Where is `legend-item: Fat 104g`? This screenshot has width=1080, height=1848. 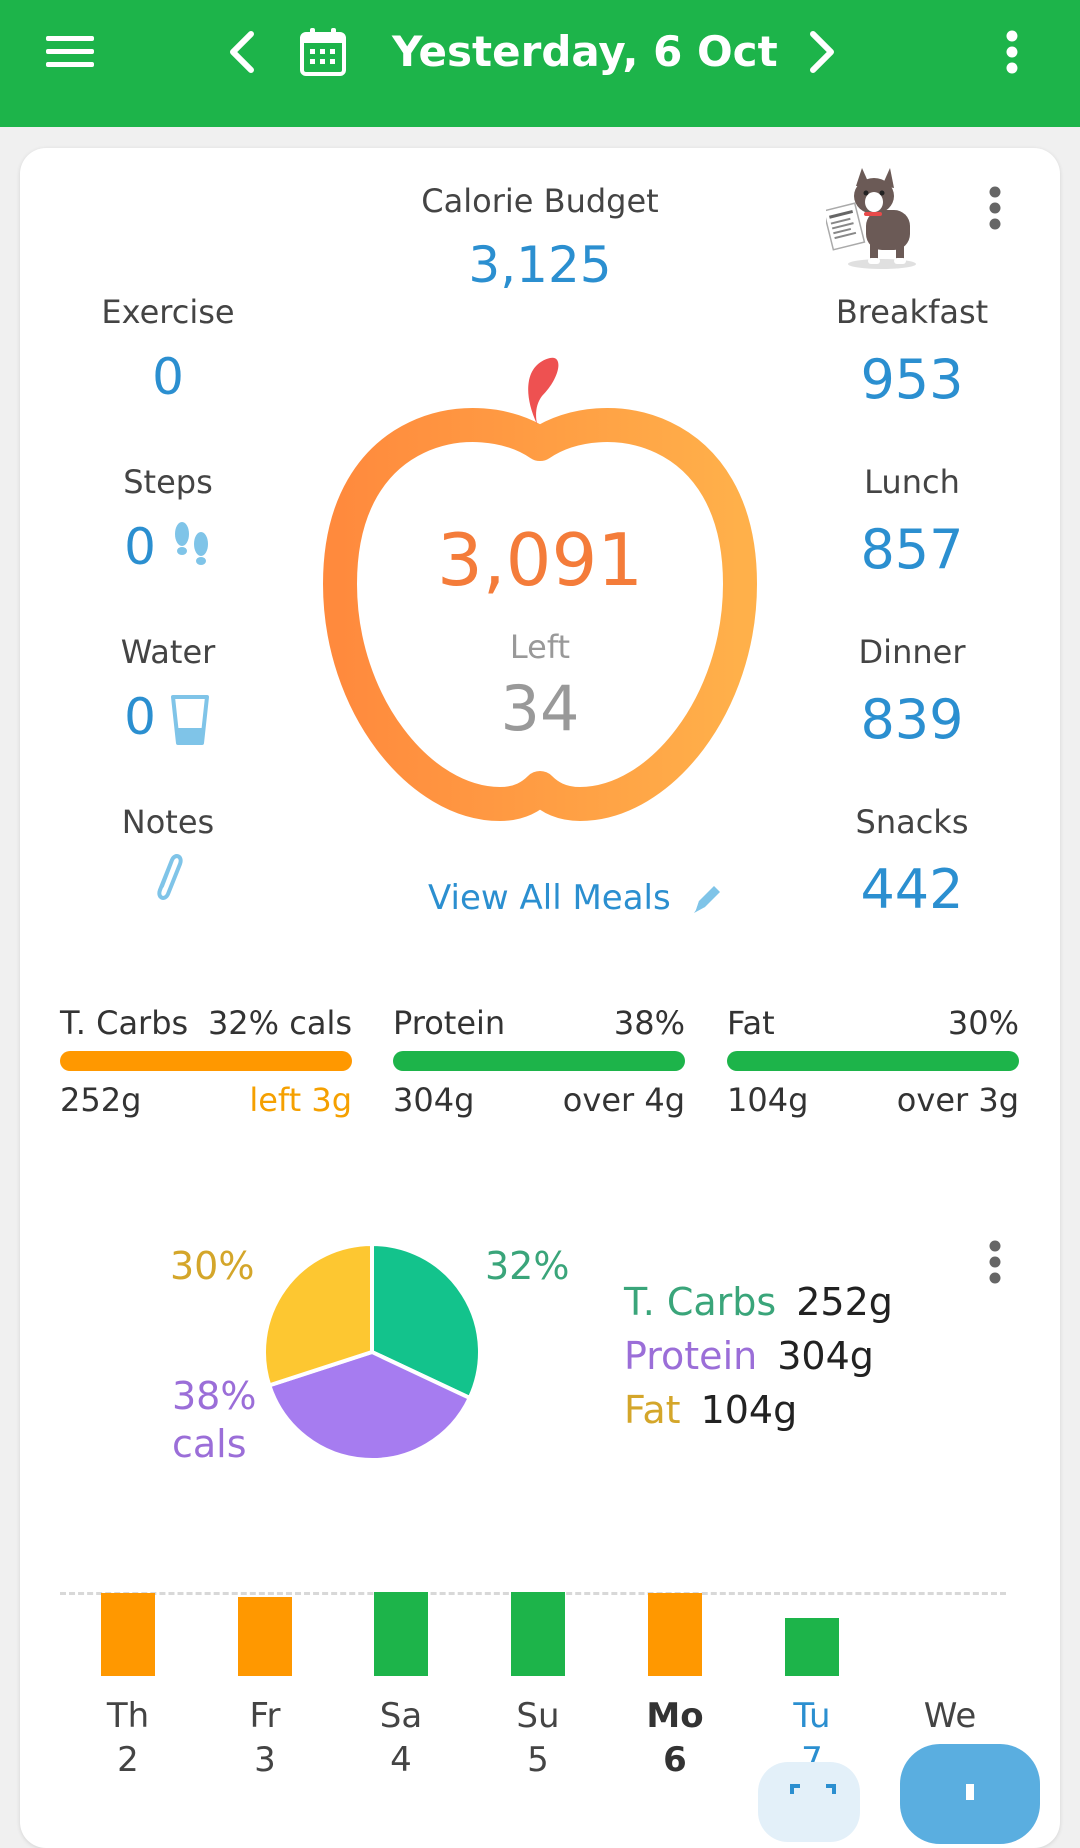 legend-item: Fat 104g is located at coordinates (710, 1410).